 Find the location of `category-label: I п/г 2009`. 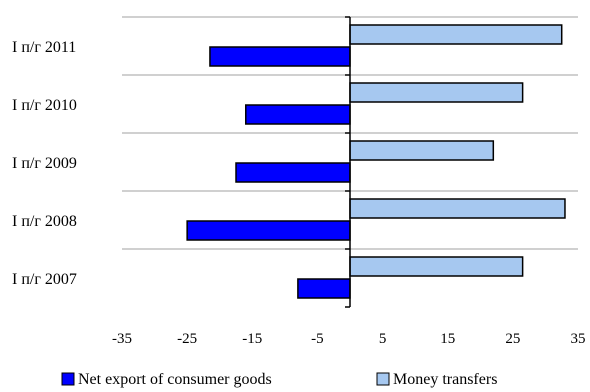

category-label: I п/г 2009 is located at coordinates (44, 163).